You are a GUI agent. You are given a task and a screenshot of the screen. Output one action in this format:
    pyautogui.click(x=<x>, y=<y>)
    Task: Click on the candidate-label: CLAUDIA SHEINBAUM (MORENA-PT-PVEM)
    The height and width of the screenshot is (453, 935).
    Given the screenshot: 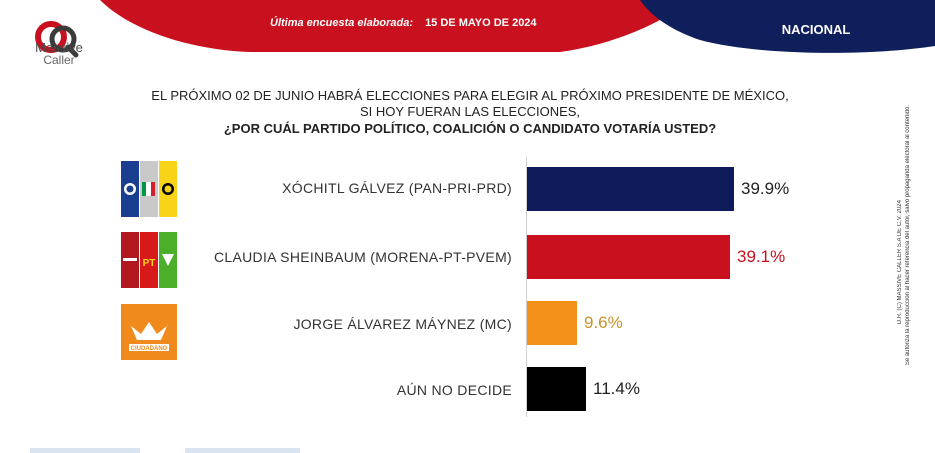 What is the action you would take?
    pyautogui.click(x=362, y=257)
    